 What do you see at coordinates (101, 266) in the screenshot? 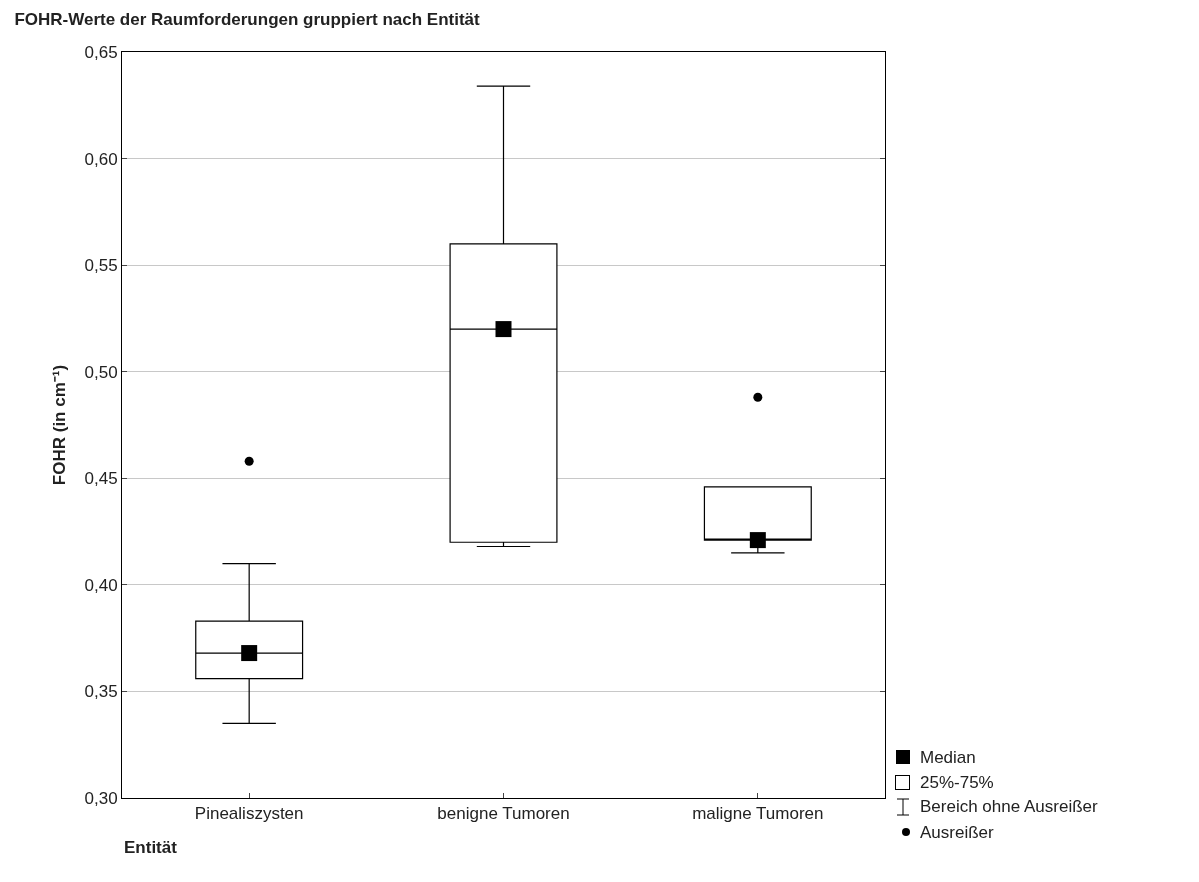
I see `y-tick-label: 0,55` at bounding box center [101, 266].